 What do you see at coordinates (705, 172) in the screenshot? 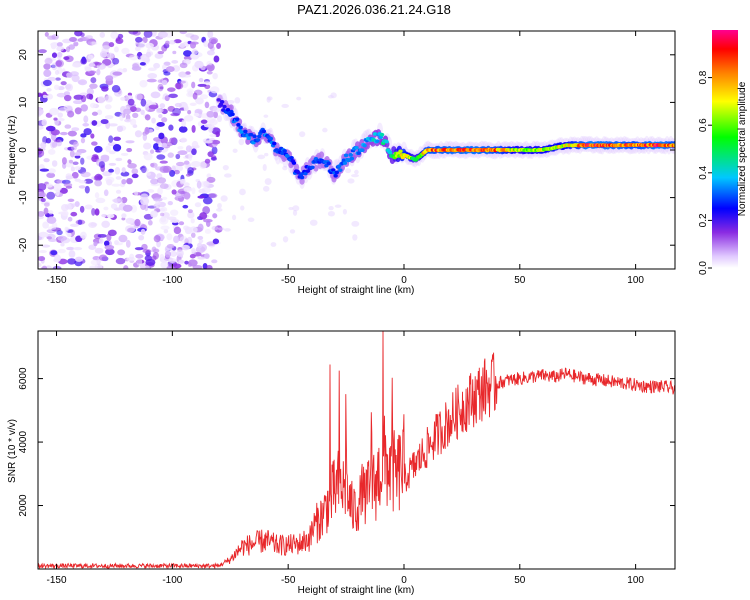
I see `colorbar-ticks: 0.0 0.2 0.4 0.6 0.8` at bounding box center [705, 172].